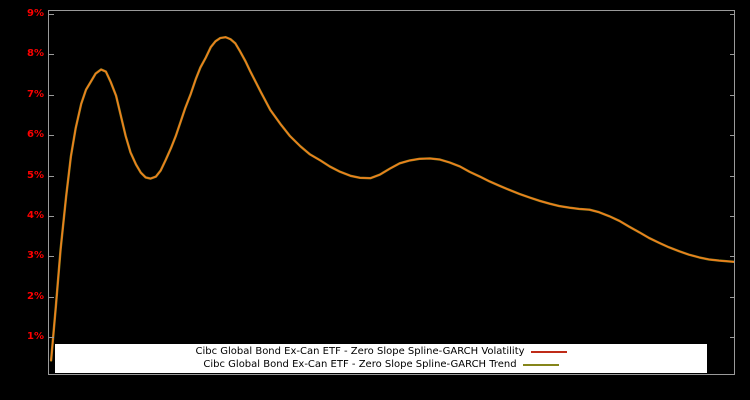 The height and width of the screenshot is (400, 750). I want to click on y-tick-label: 3%, so click(35, 256).